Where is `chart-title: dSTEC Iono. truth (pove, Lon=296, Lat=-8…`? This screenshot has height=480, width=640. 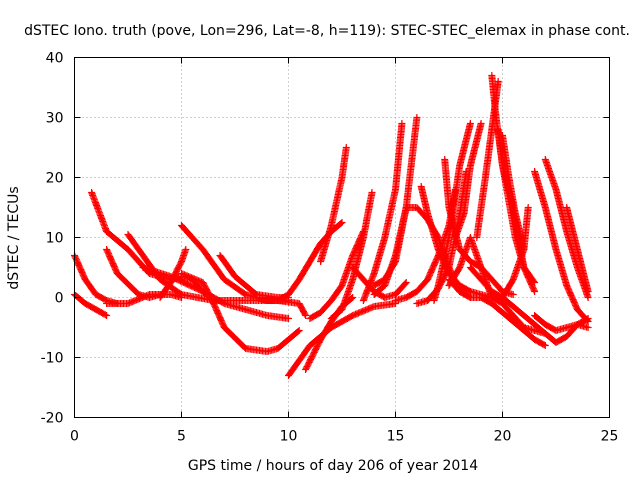
chart-title: dSTEC Iono. truth (pove, Lon=296, Lat=-8… is located at coordinates (327, 31).